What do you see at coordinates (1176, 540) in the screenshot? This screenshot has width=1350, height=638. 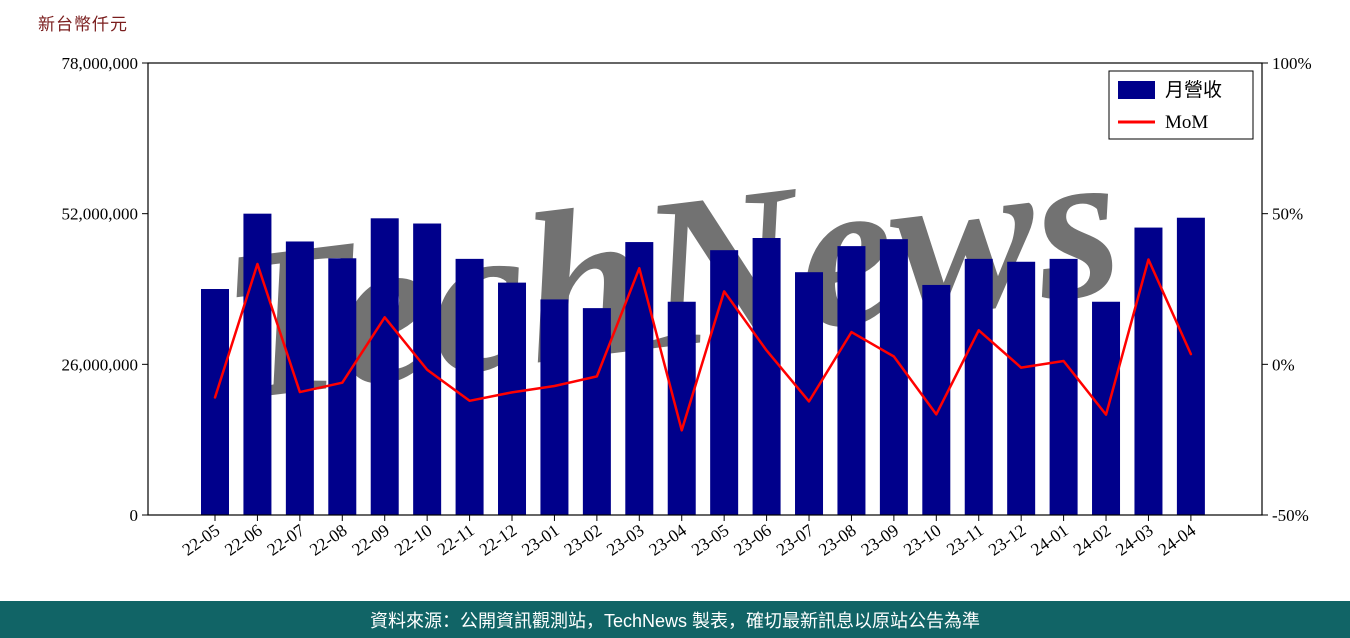 I see `x-tick-label: 24-04` at bounding box center [1176, 540].